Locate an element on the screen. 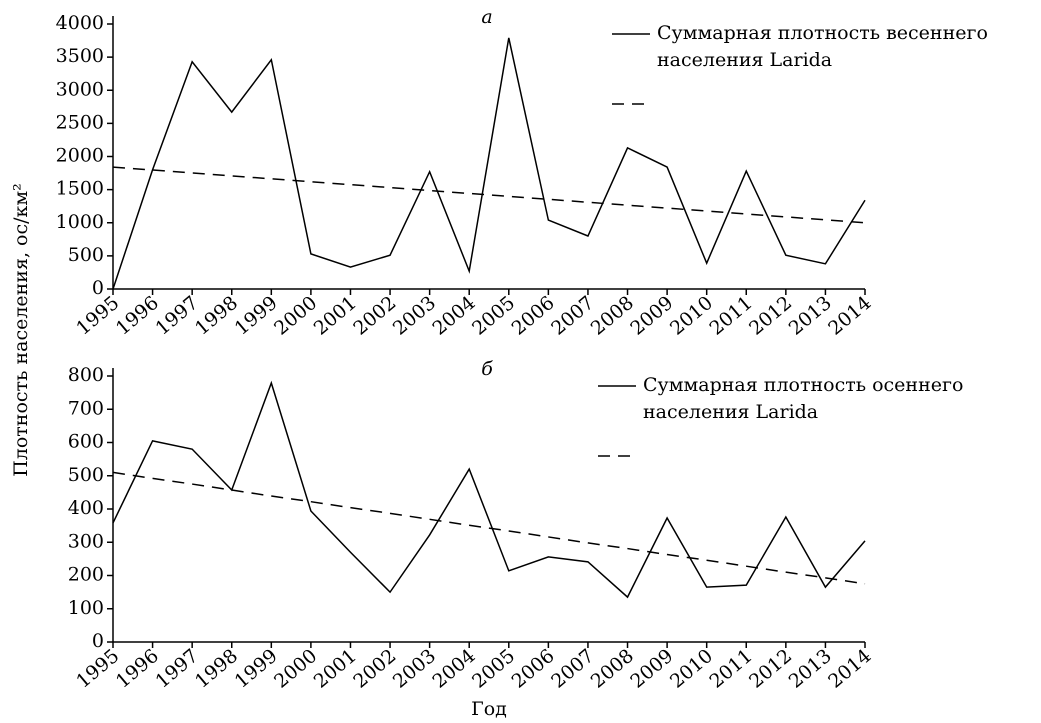 This screenshot has width=1041, height=723. y-tick-label: 700 is located at coordinates (86, 408).